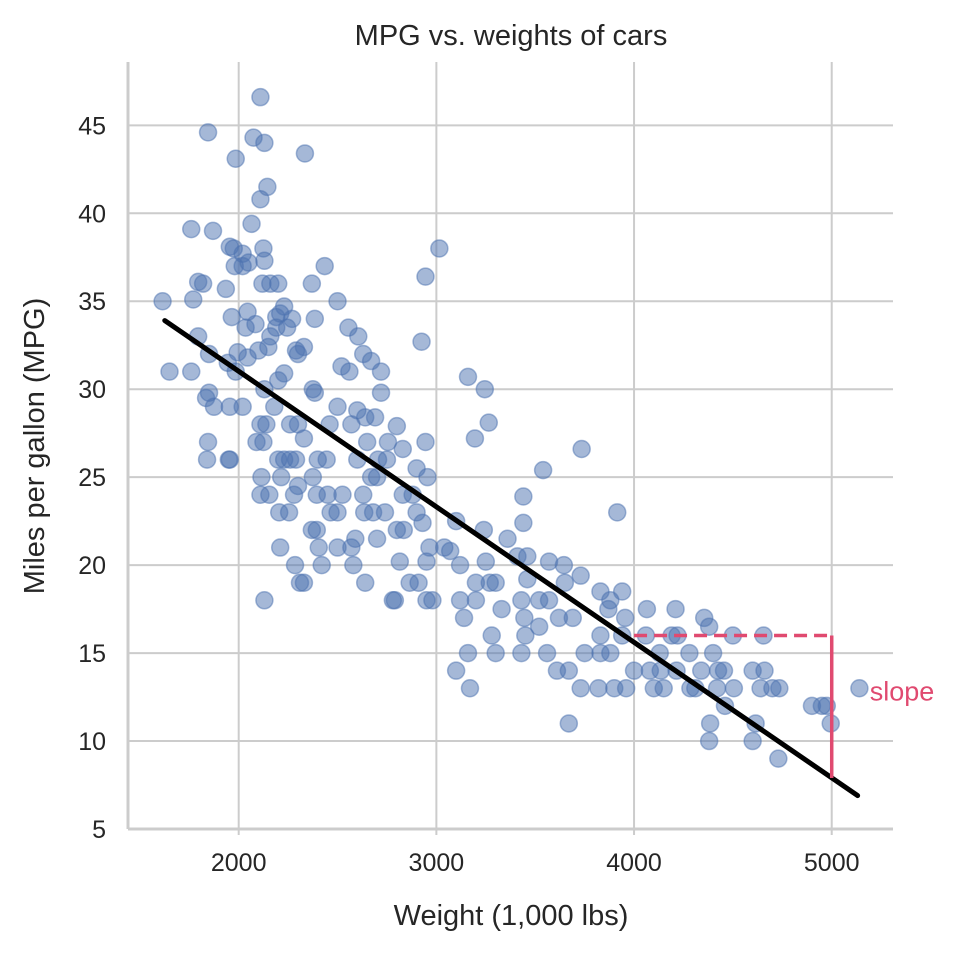  I want to click on y-tick-label: 40, so click(92, 214).